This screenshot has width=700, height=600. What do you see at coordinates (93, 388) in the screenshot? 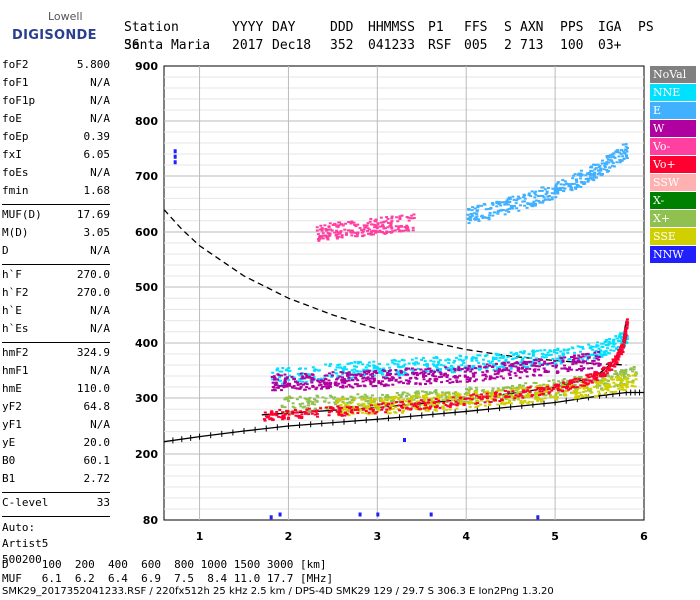
I see `param-value: 110.0` at bounding box center [93, 388].